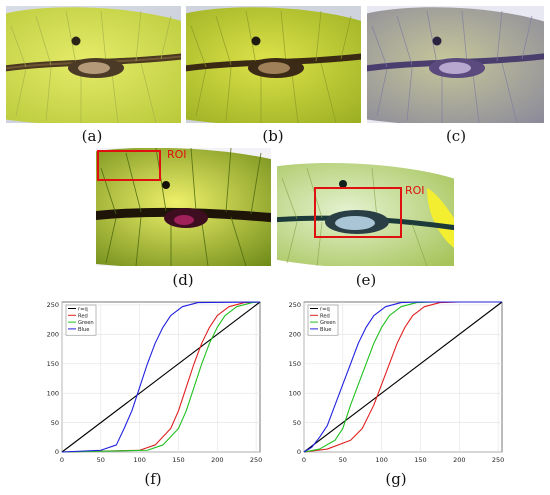  I want to click on caption-d: (d), so click(183, 280).